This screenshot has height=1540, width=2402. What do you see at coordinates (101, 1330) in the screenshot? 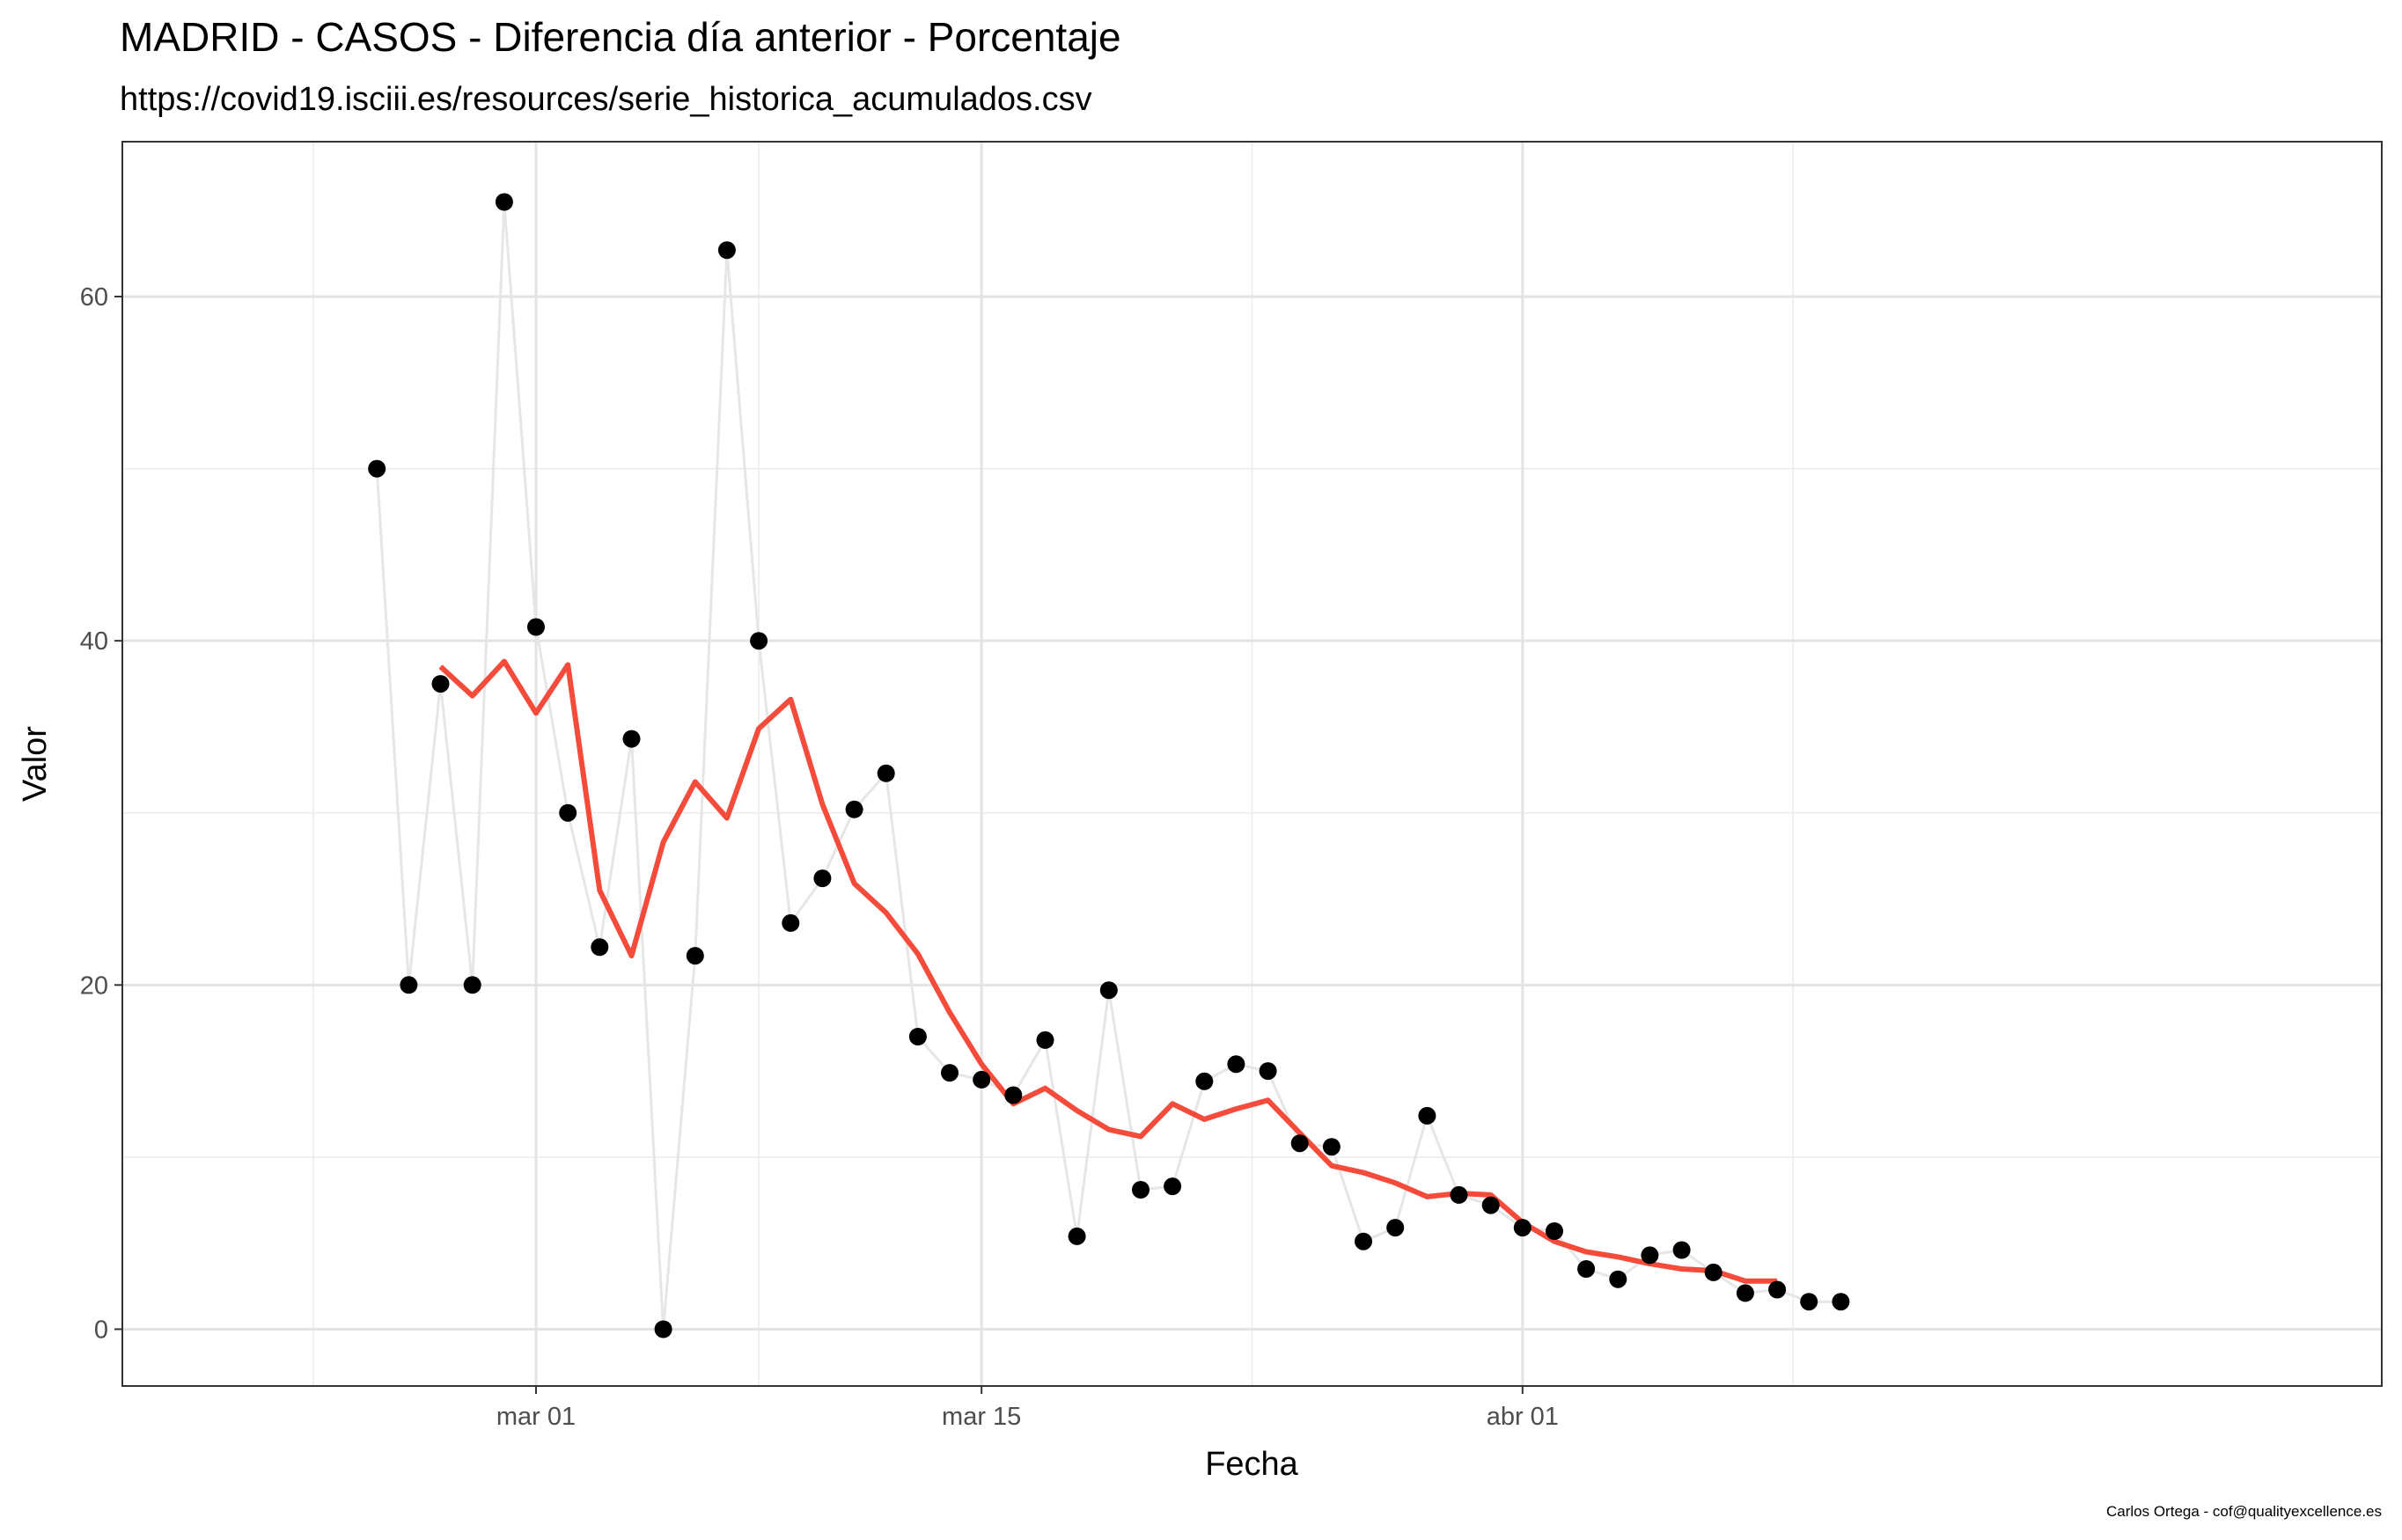
I see `y-tick-label: 0` at bounding box center [101, 1330].